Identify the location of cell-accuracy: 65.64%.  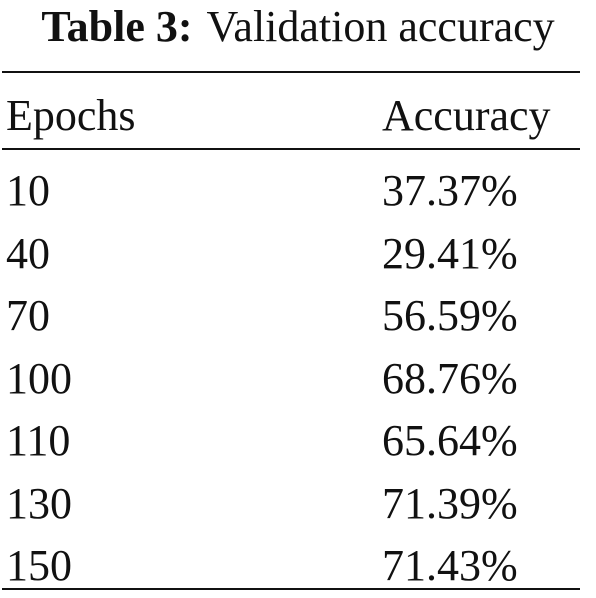
(450, 440).